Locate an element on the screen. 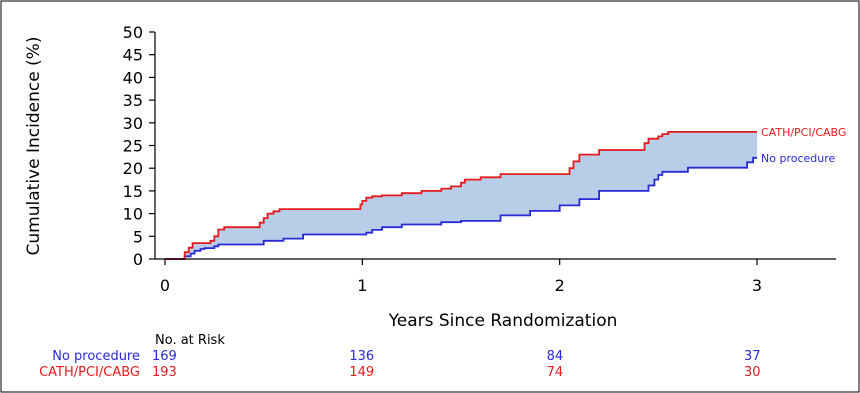  series-end-labels: CATH/PCI/CABG No procedure is located at coordinates (803, 145).